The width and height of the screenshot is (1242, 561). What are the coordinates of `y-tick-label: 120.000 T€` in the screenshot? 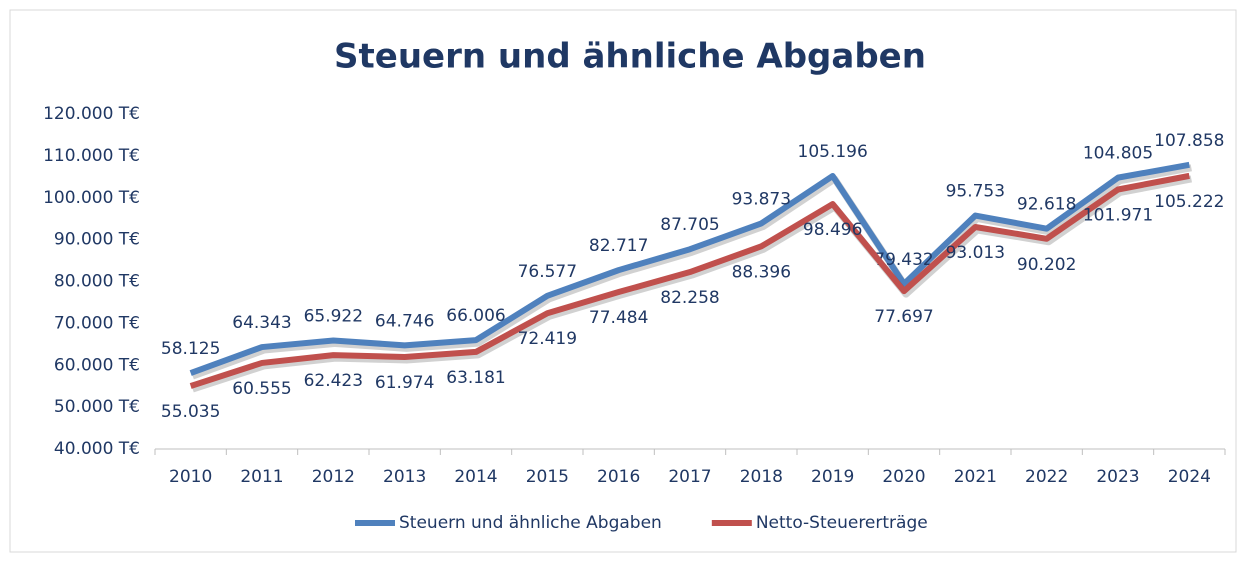 It's located at (91, 114).